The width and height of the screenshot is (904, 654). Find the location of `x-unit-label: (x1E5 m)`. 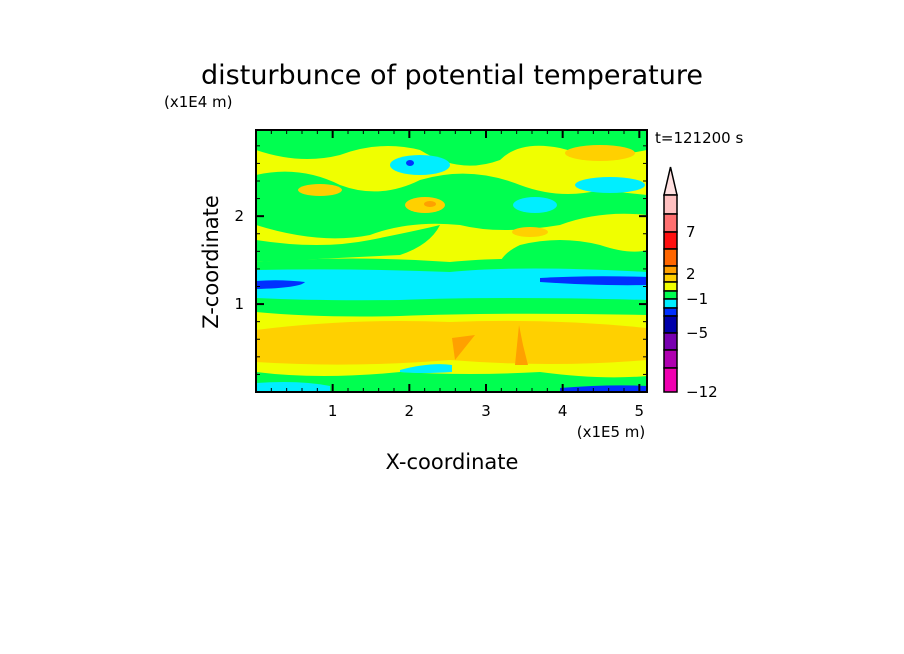

x-unit-label: (x1E5 m) is located at coordinates (611, 432).